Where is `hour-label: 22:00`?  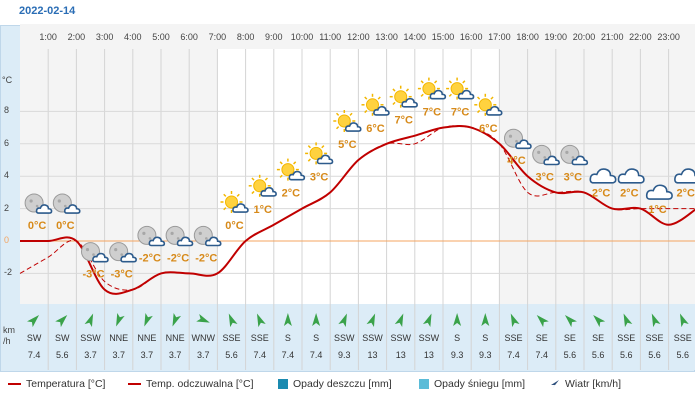 hour-label: 22:00 is located at coordinates (640, 37).